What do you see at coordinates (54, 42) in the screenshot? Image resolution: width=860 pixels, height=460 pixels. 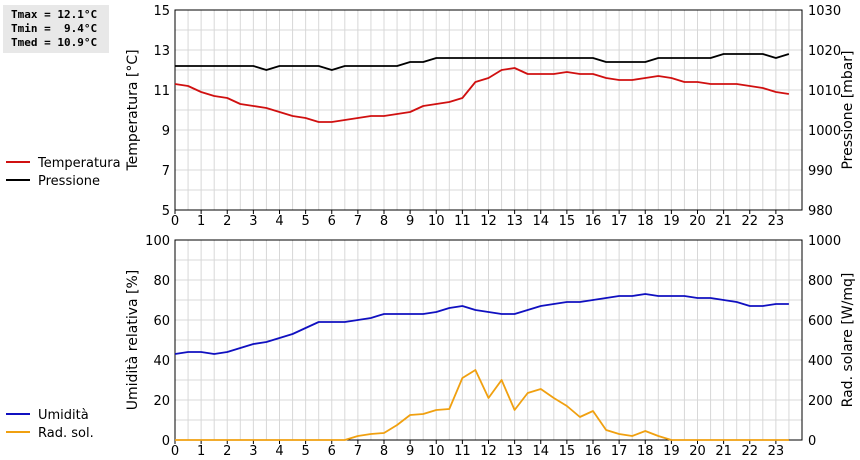 I see `tmed-text: Tmed = 10.9°C` at bounding box center [54, 42].